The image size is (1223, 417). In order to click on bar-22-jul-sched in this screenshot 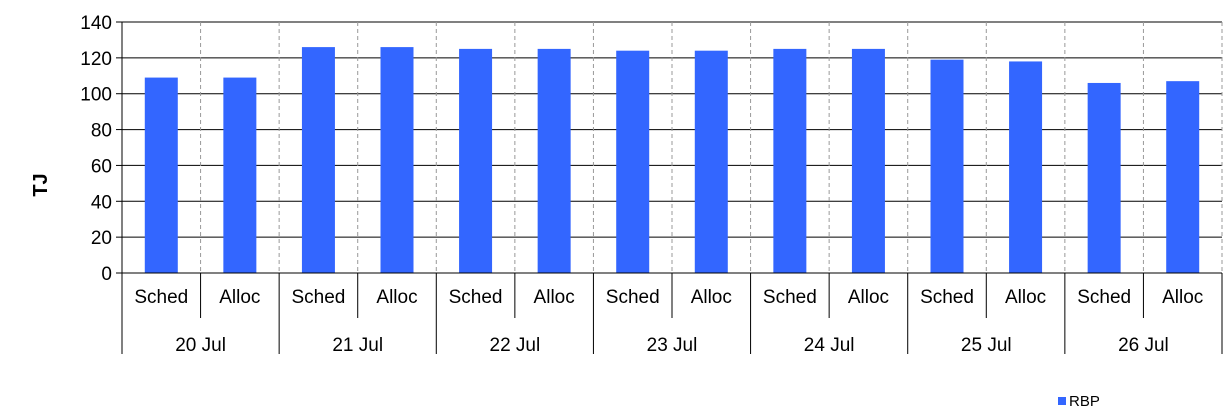, I will do `click(476, 161)`.